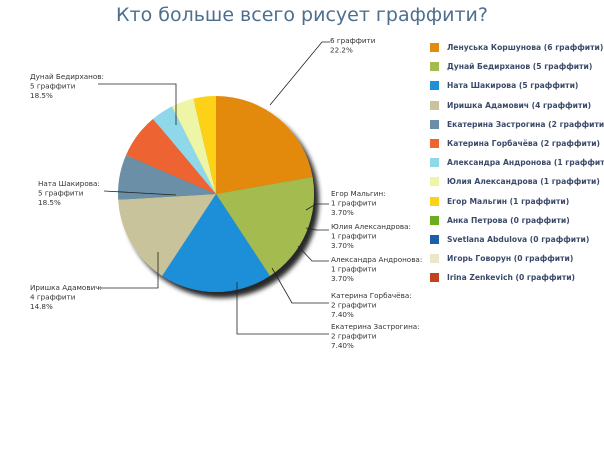  Describe the element at coordinates (525, 163) in the screenshot. I see `legend-label: Александра Андронова (1 граффити)` at that location.